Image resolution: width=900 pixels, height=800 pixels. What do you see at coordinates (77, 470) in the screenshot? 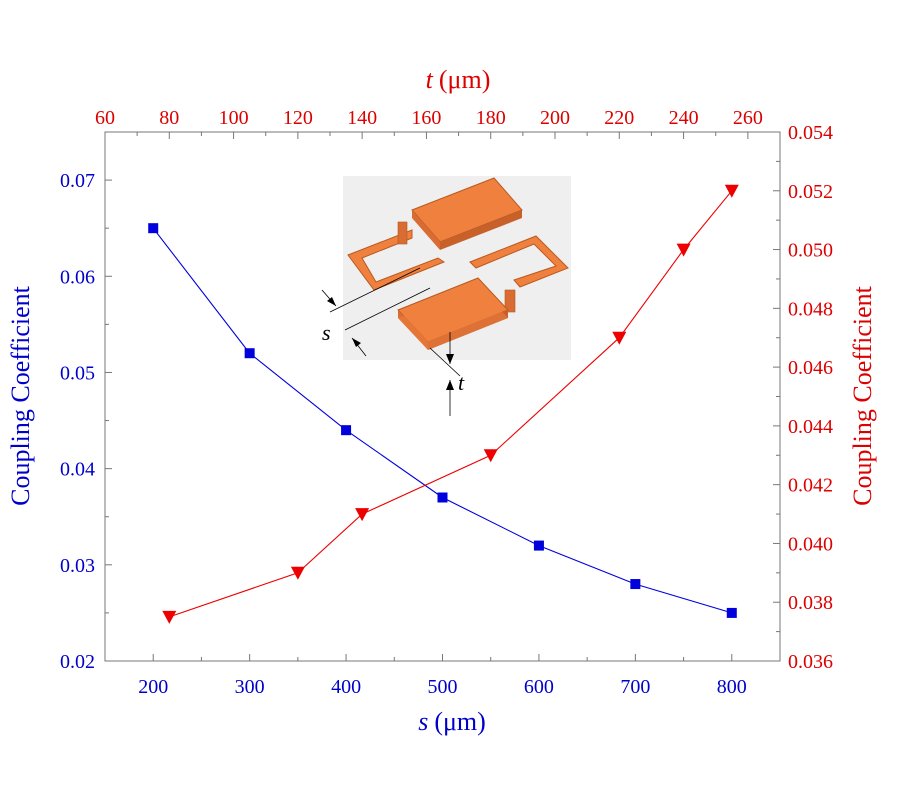
I see `y-left-tick-label: 0.04` at bounding box center [77, 470].